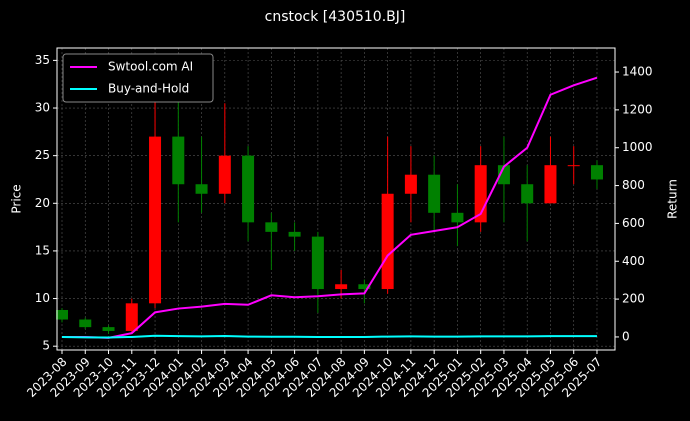 This screenshot has width=690, height=421. I want to click on legend-label: Swtool.com AI, so click(150, 67).